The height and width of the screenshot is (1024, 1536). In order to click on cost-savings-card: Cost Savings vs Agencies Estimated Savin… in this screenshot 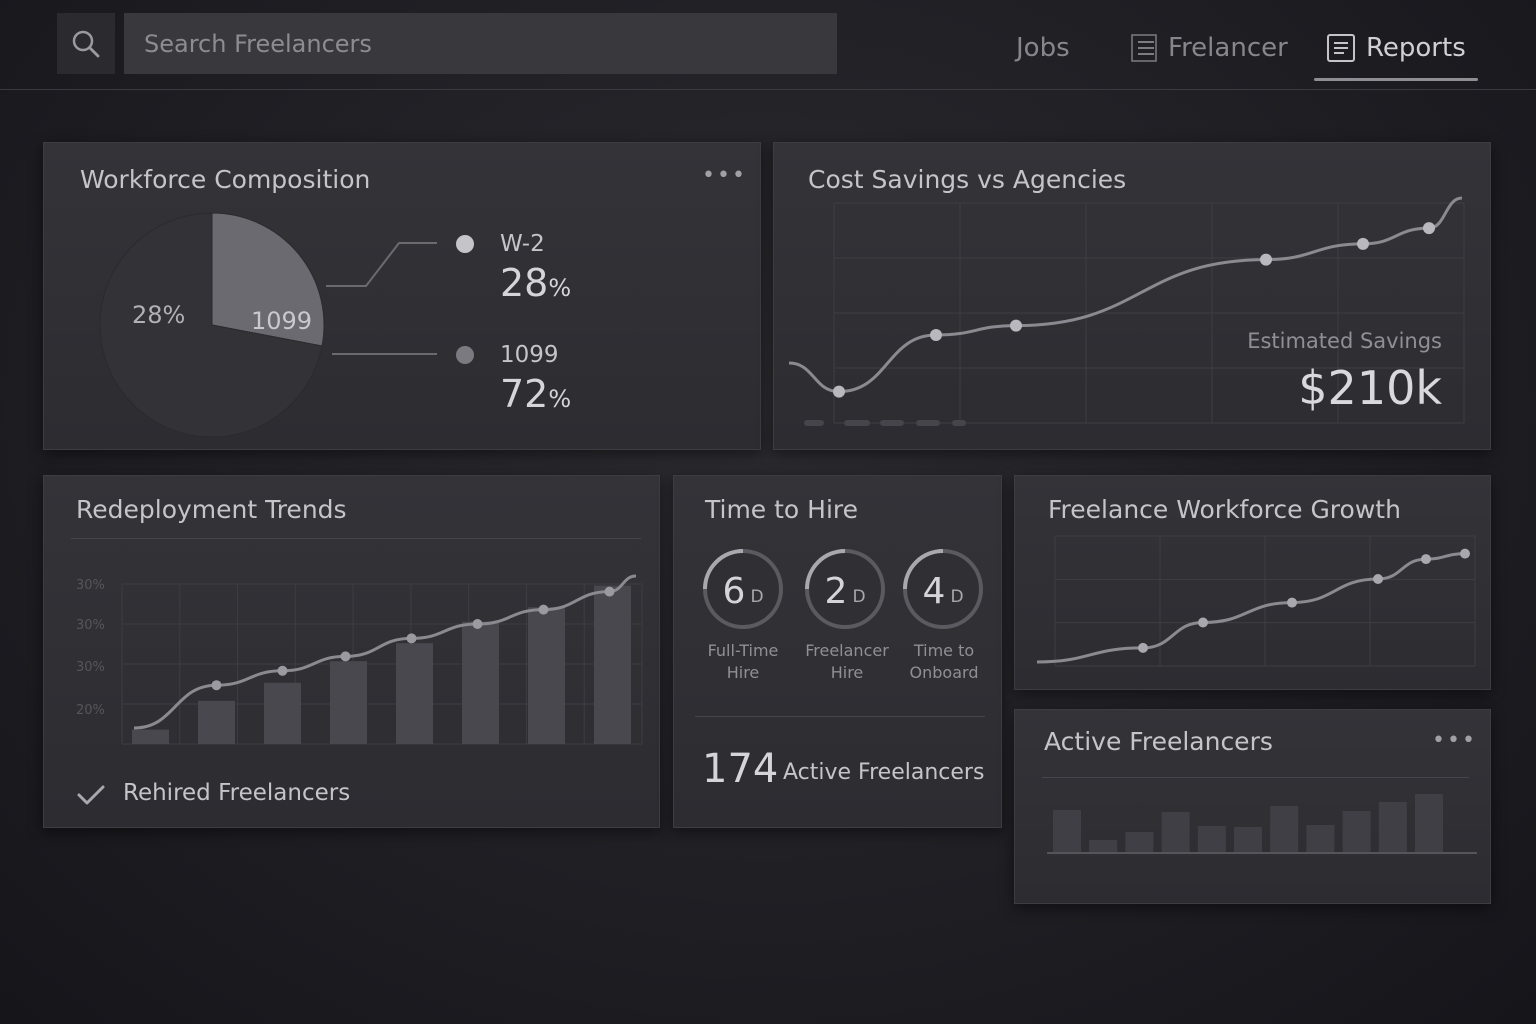, I will do `click(1132, 296)`.